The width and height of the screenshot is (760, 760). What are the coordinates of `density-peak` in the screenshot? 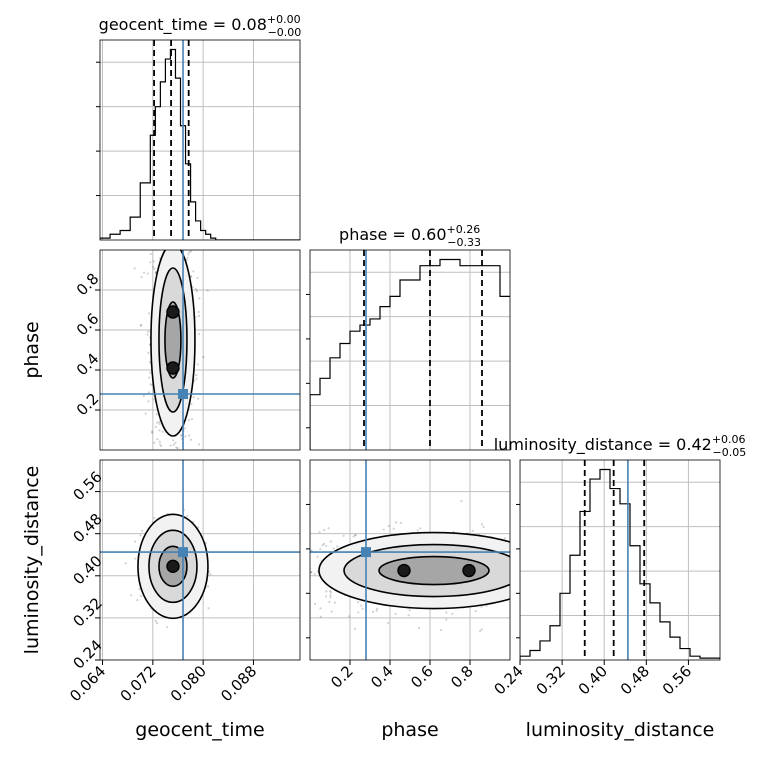 It's located at (173, 312).